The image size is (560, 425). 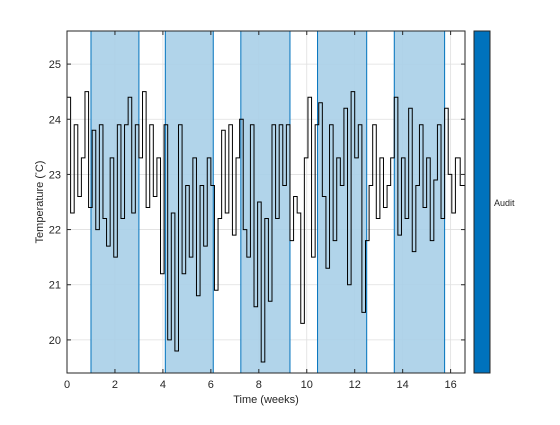 What do you see at coordinates (40, 167) in the screenshot?
I see `y-axis-label-suffix: C)` at bounding box center [40, 167].